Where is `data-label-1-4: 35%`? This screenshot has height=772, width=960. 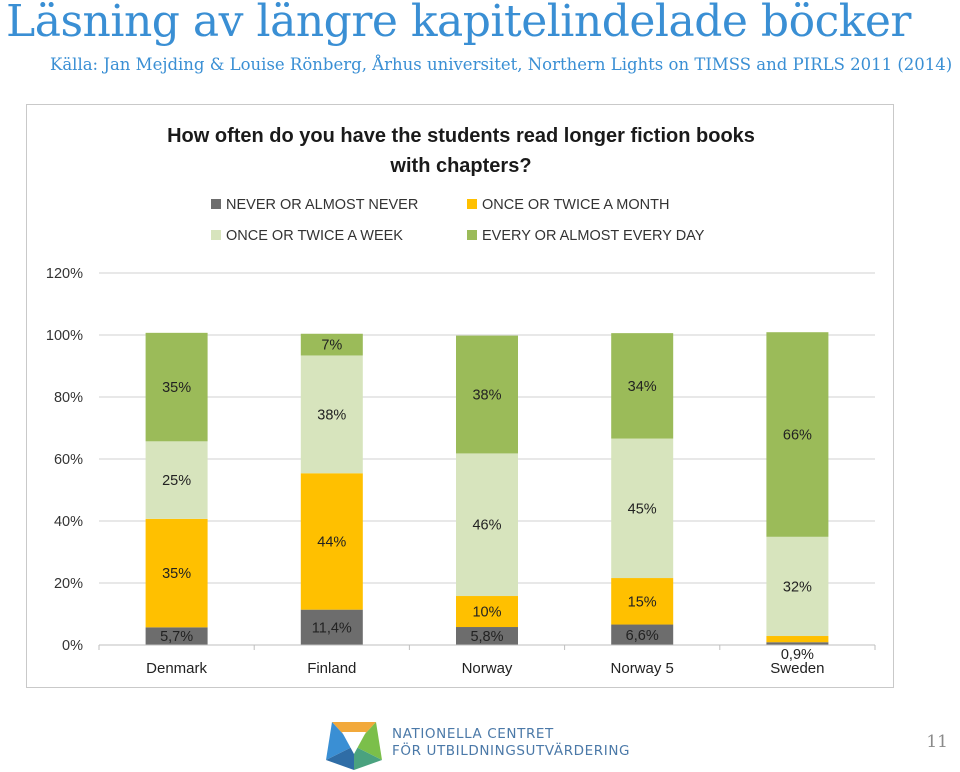
data-label-1-4: 35% is located at coordinates (176, 388).